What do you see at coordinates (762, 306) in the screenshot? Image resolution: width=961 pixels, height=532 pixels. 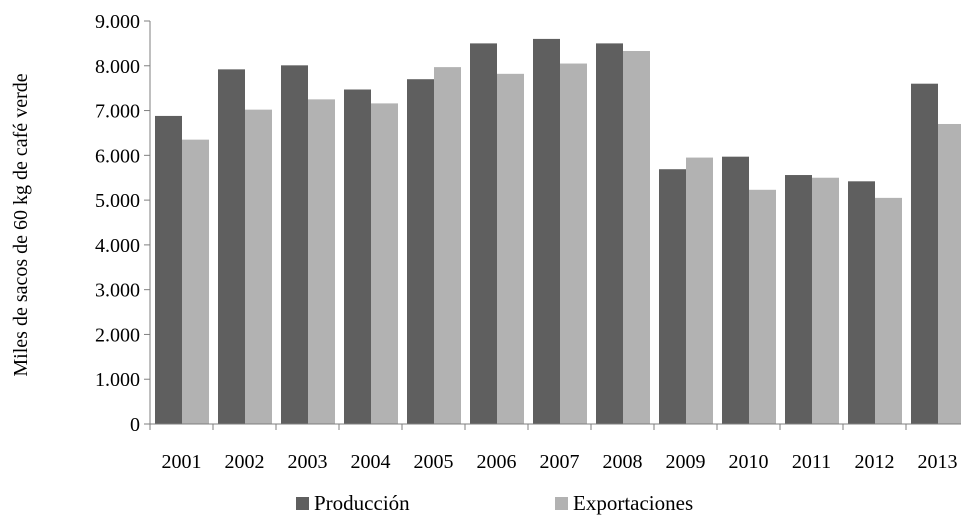 I see `bar-exportaciones-2010` at bounding box center [762, 306].